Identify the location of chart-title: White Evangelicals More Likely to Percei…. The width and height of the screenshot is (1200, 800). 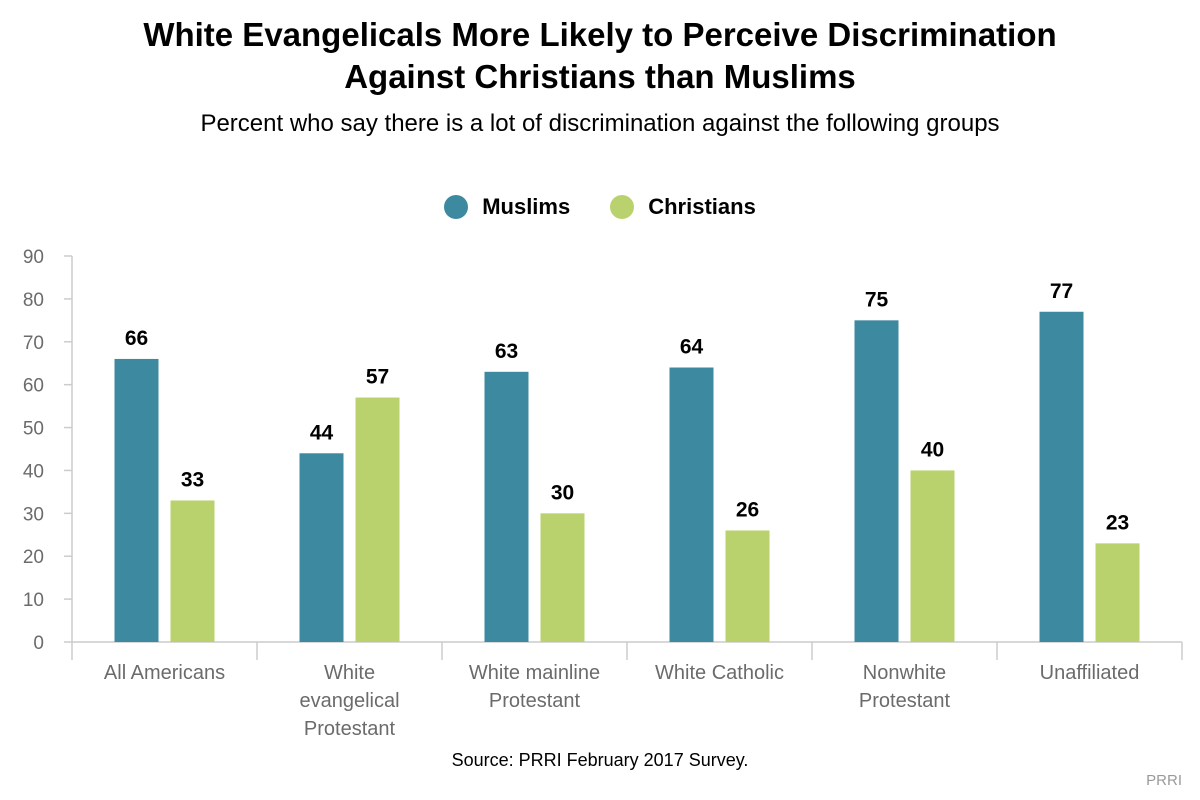
(600, 55).